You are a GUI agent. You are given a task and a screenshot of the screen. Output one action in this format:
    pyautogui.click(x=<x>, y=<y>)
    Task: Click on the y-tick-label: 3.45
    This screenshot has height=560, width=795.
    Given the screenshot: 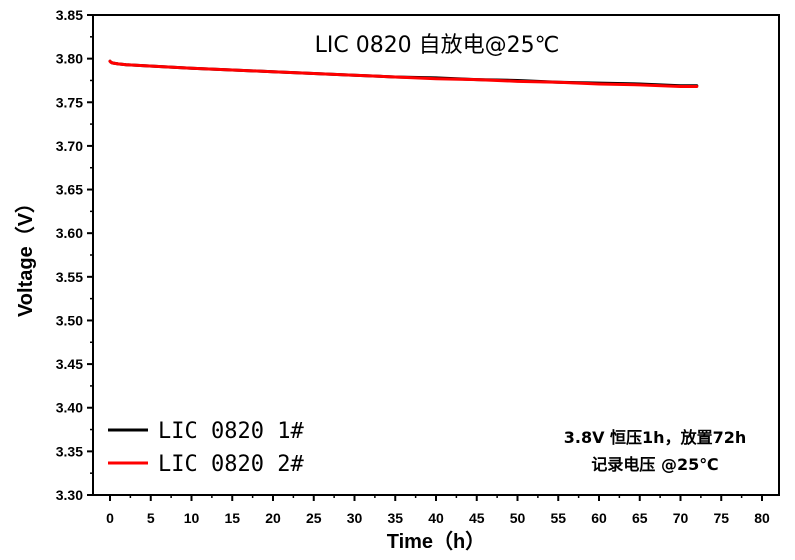 What is the action you would take?
    pyautogui.click(x=69, y=364)
    